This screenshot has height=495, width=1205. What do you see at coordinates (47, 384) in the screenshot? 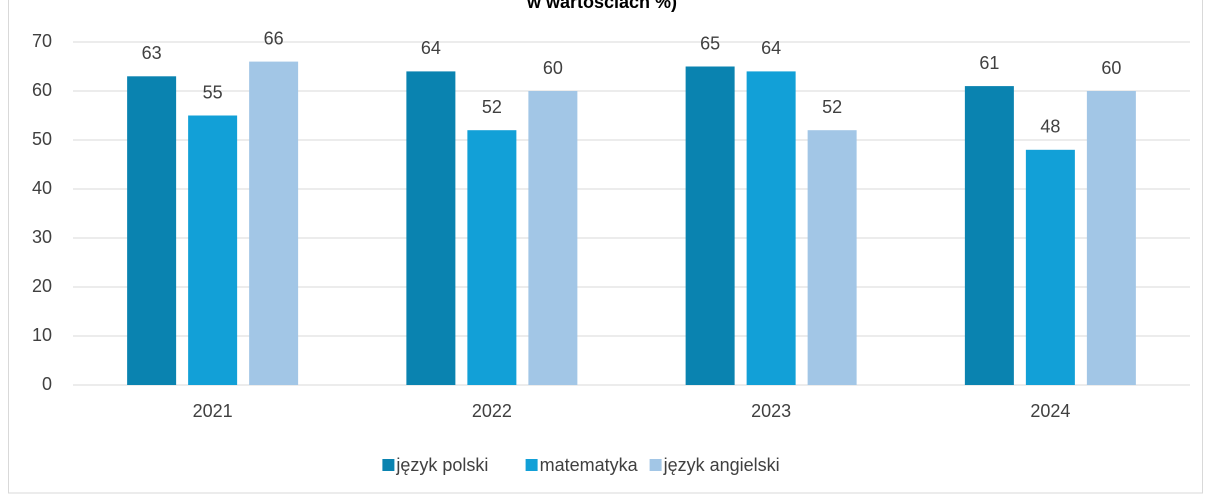
I see `y-tick-label: 0` at bounding box center [47, 384].